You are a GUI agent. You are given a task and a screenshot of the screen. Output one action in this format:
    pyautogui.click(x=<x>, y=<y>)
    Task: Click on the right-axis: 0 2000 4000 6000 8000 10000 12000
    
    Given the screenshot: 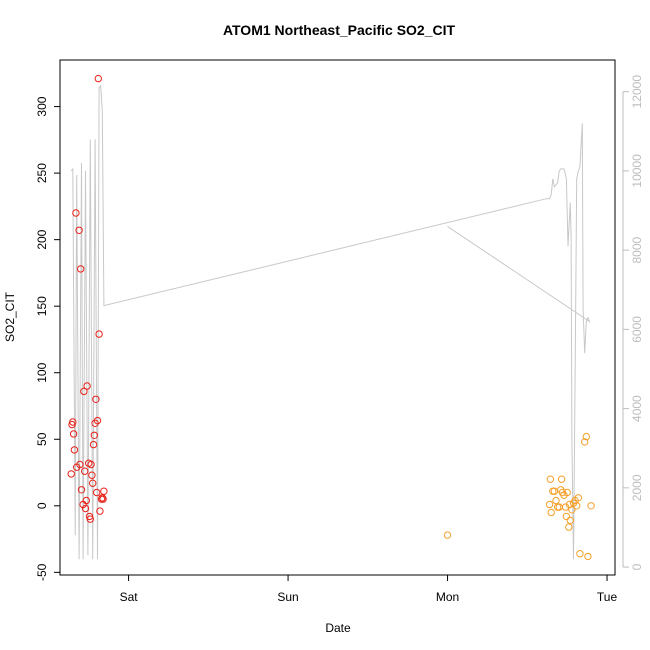 What is the action you would take?
    pyautogui.click(x=633, y=322)
    